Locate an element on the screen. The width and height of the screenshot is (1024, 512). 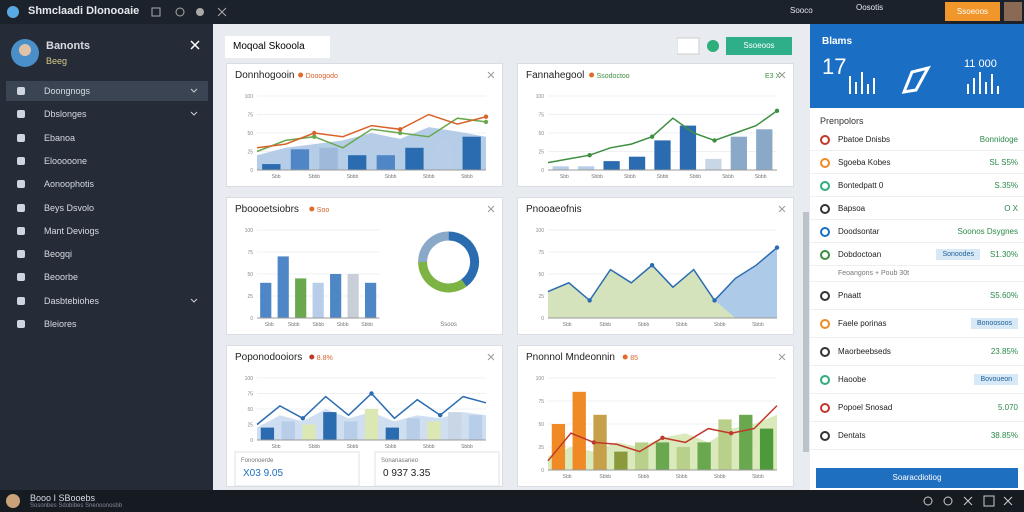
main-button: Ssoeoos is located at coordinates (759, 46).